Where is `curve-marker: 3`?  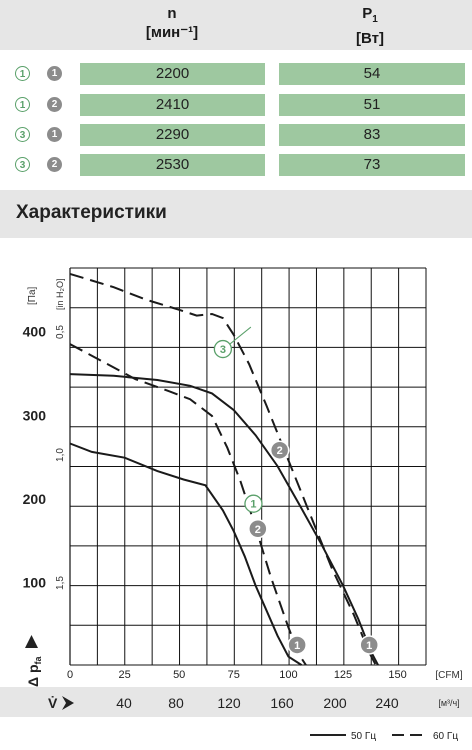 curve-marker: 3 is located at coordinates (223, 349).